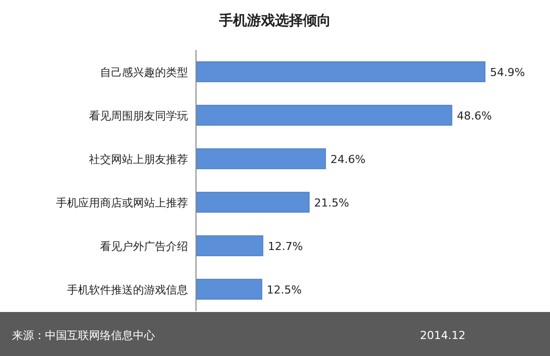 This screenshot has height=356, width=550. Describe the element at coordinates (127, 289) in the screenshot. I see `y-tick-label: 手机软件推送的游戏信息` at that location.